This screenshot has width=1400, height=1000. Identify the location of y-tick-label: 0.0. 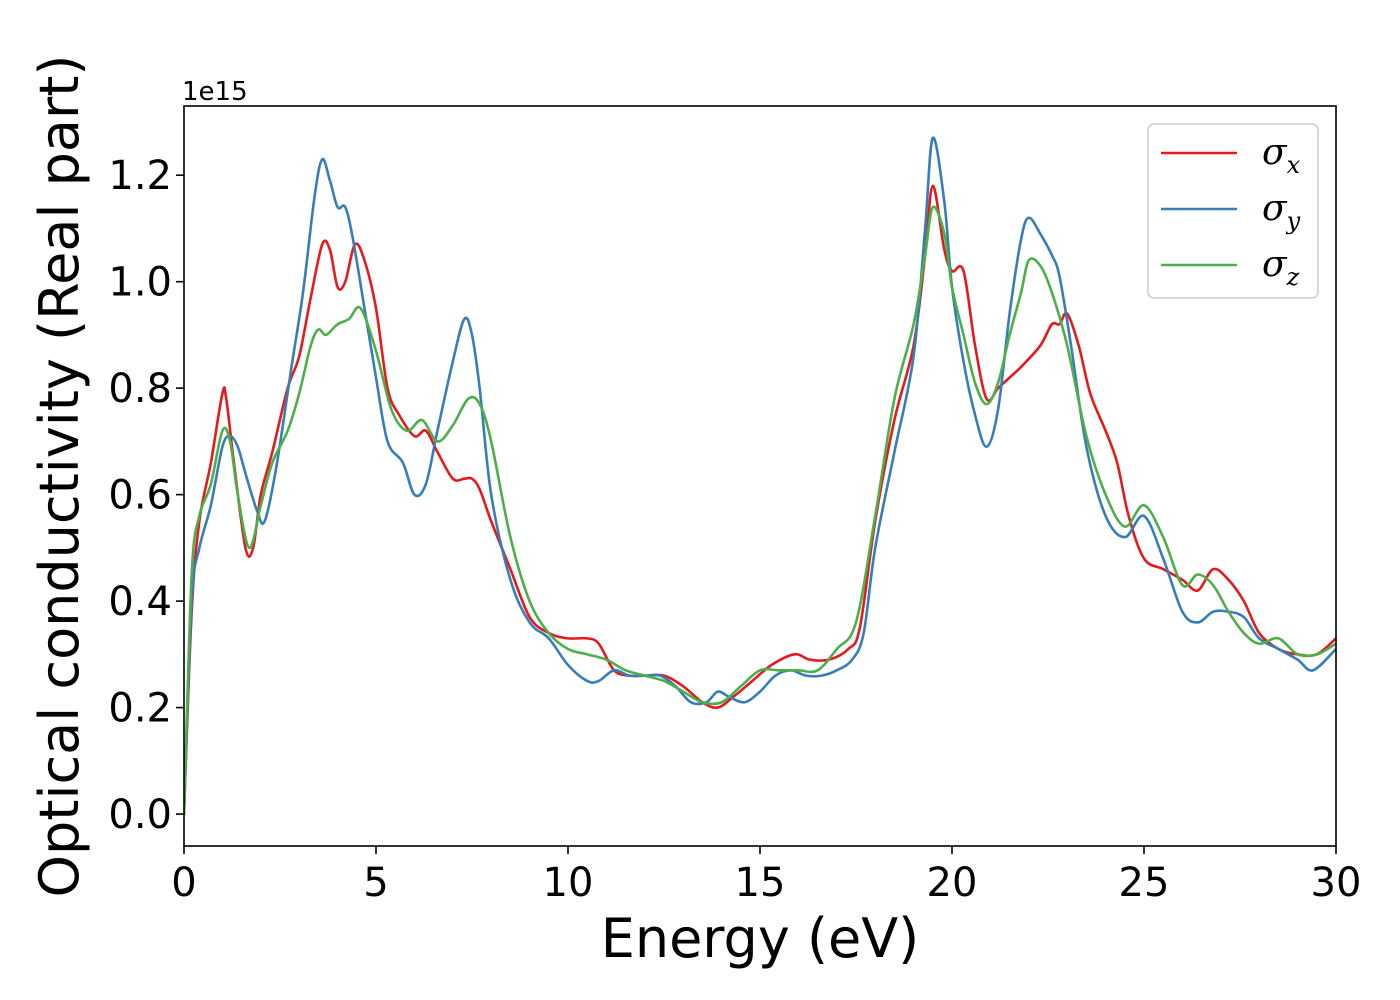
(140, 815).